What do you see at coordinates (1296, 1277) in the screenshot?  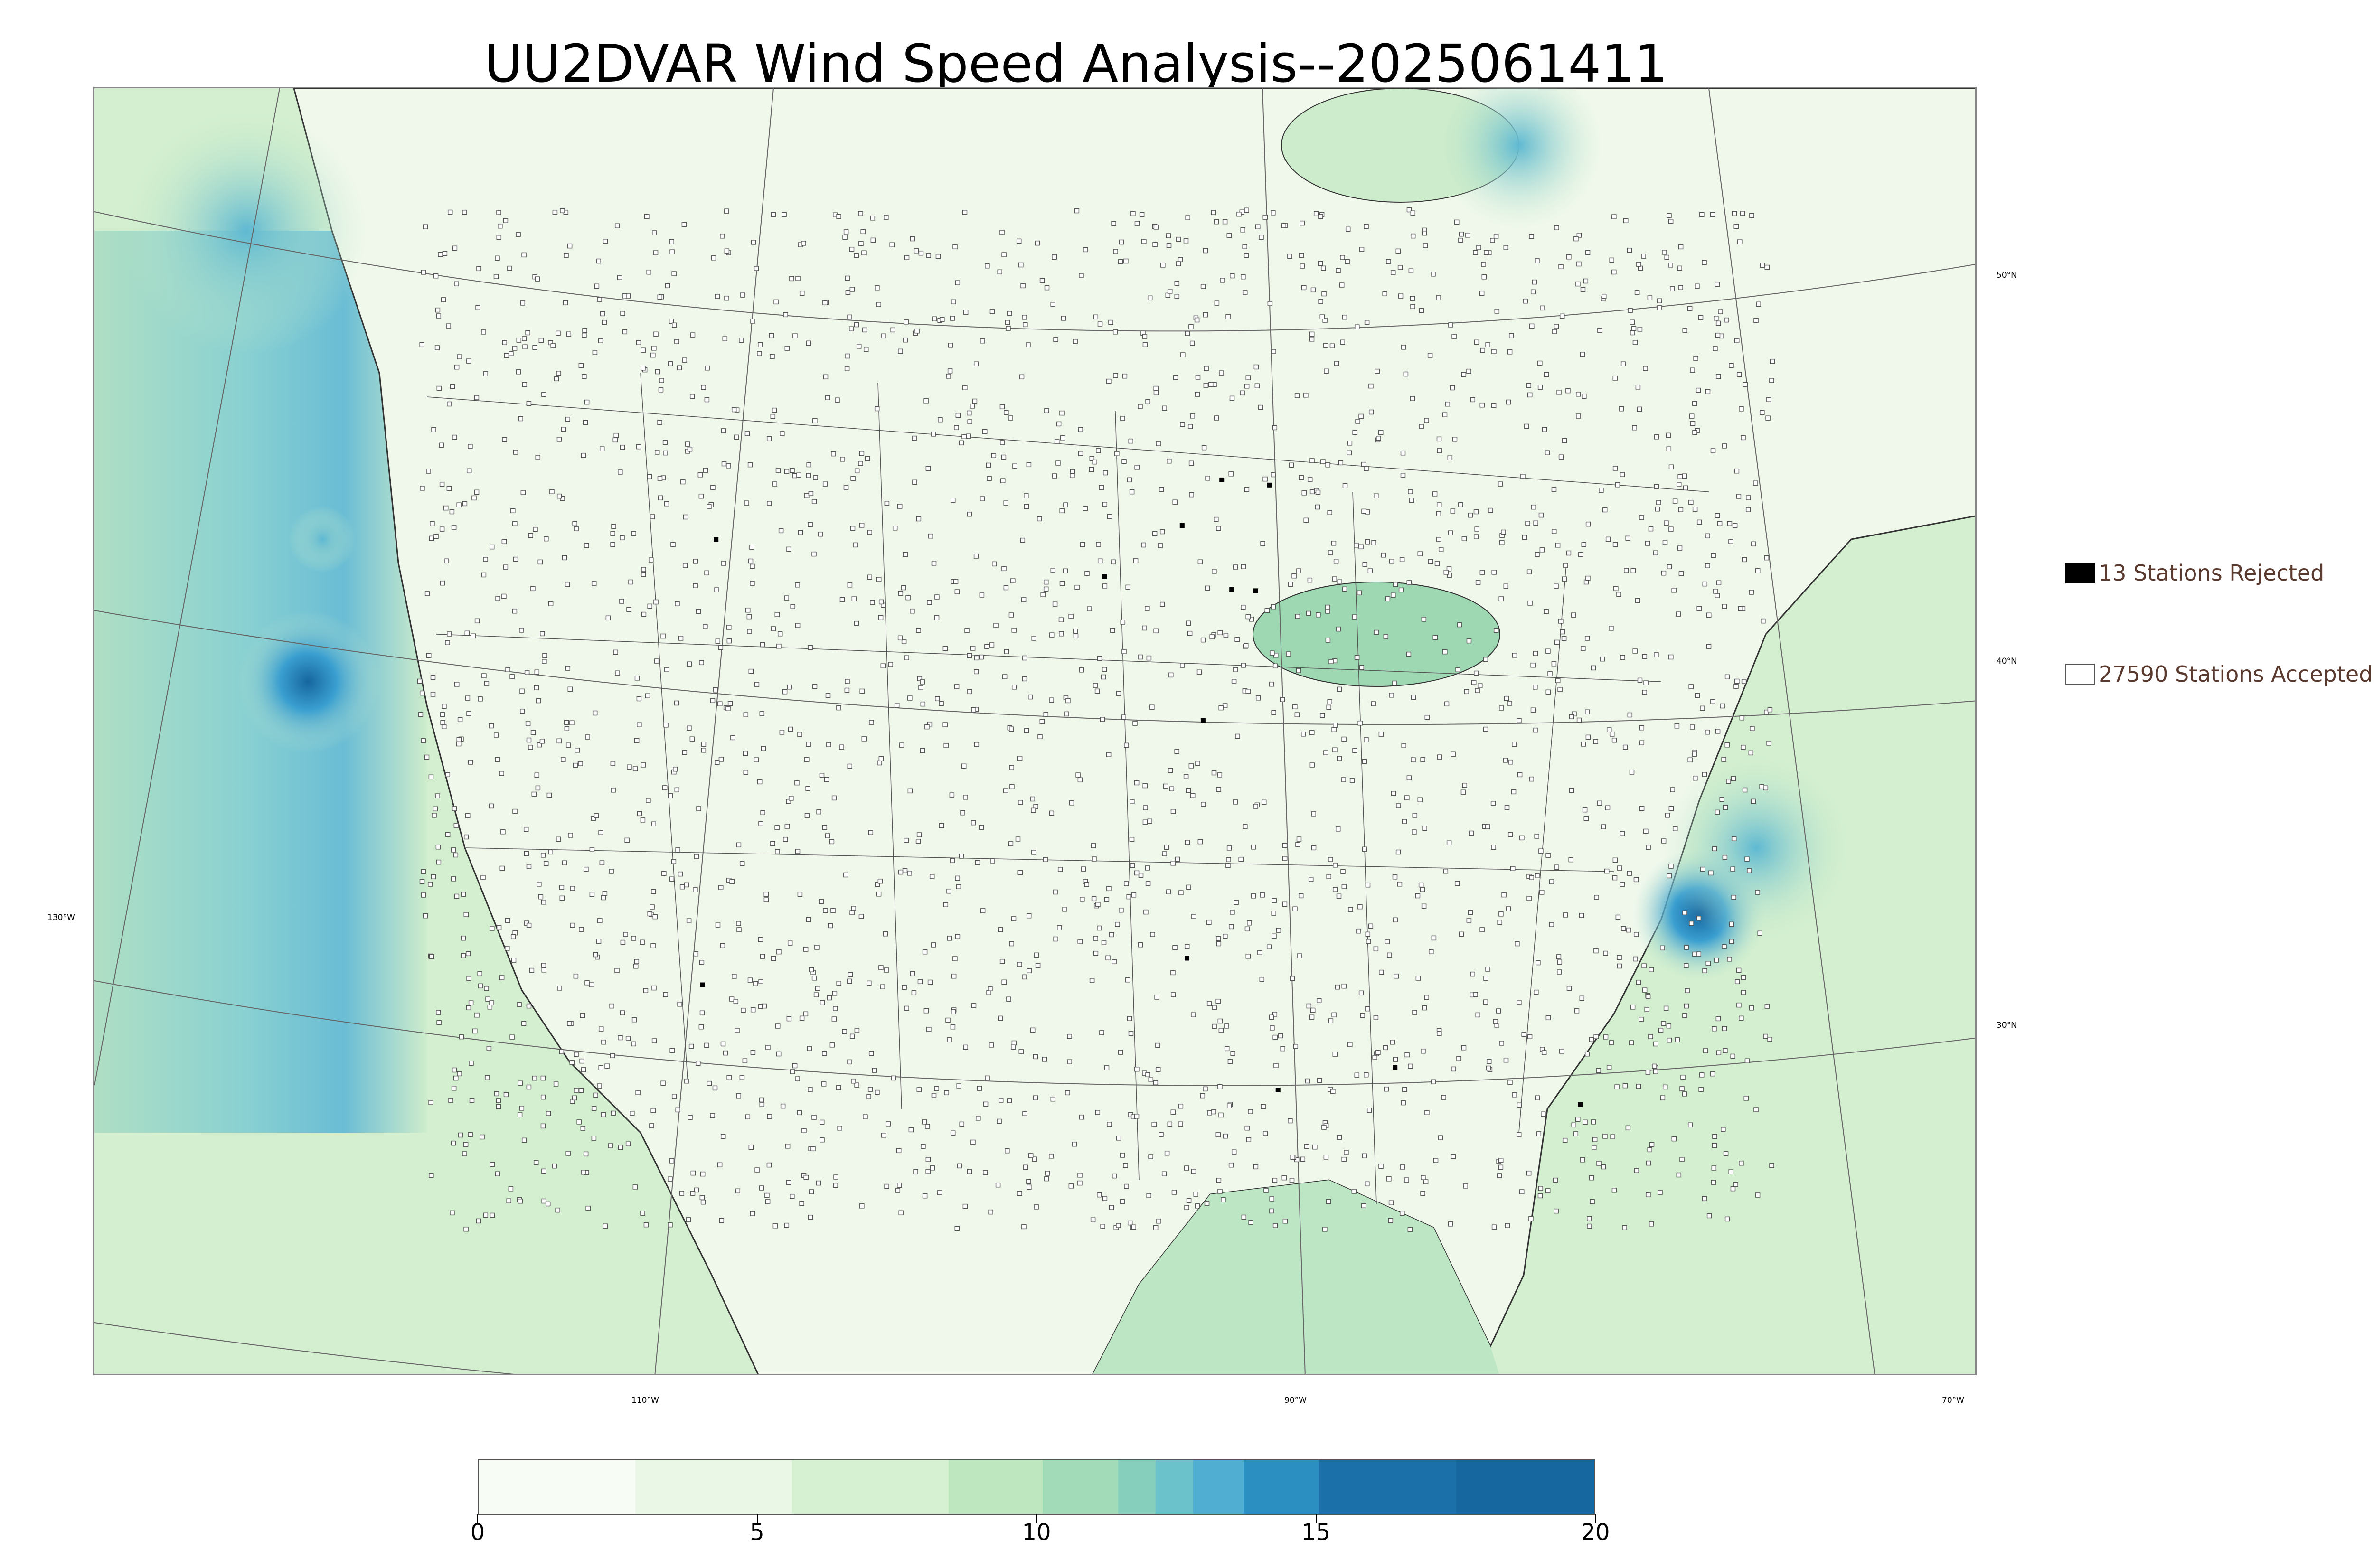 I see `gulf-of-mexico` at bounding box center [1296, 1277].